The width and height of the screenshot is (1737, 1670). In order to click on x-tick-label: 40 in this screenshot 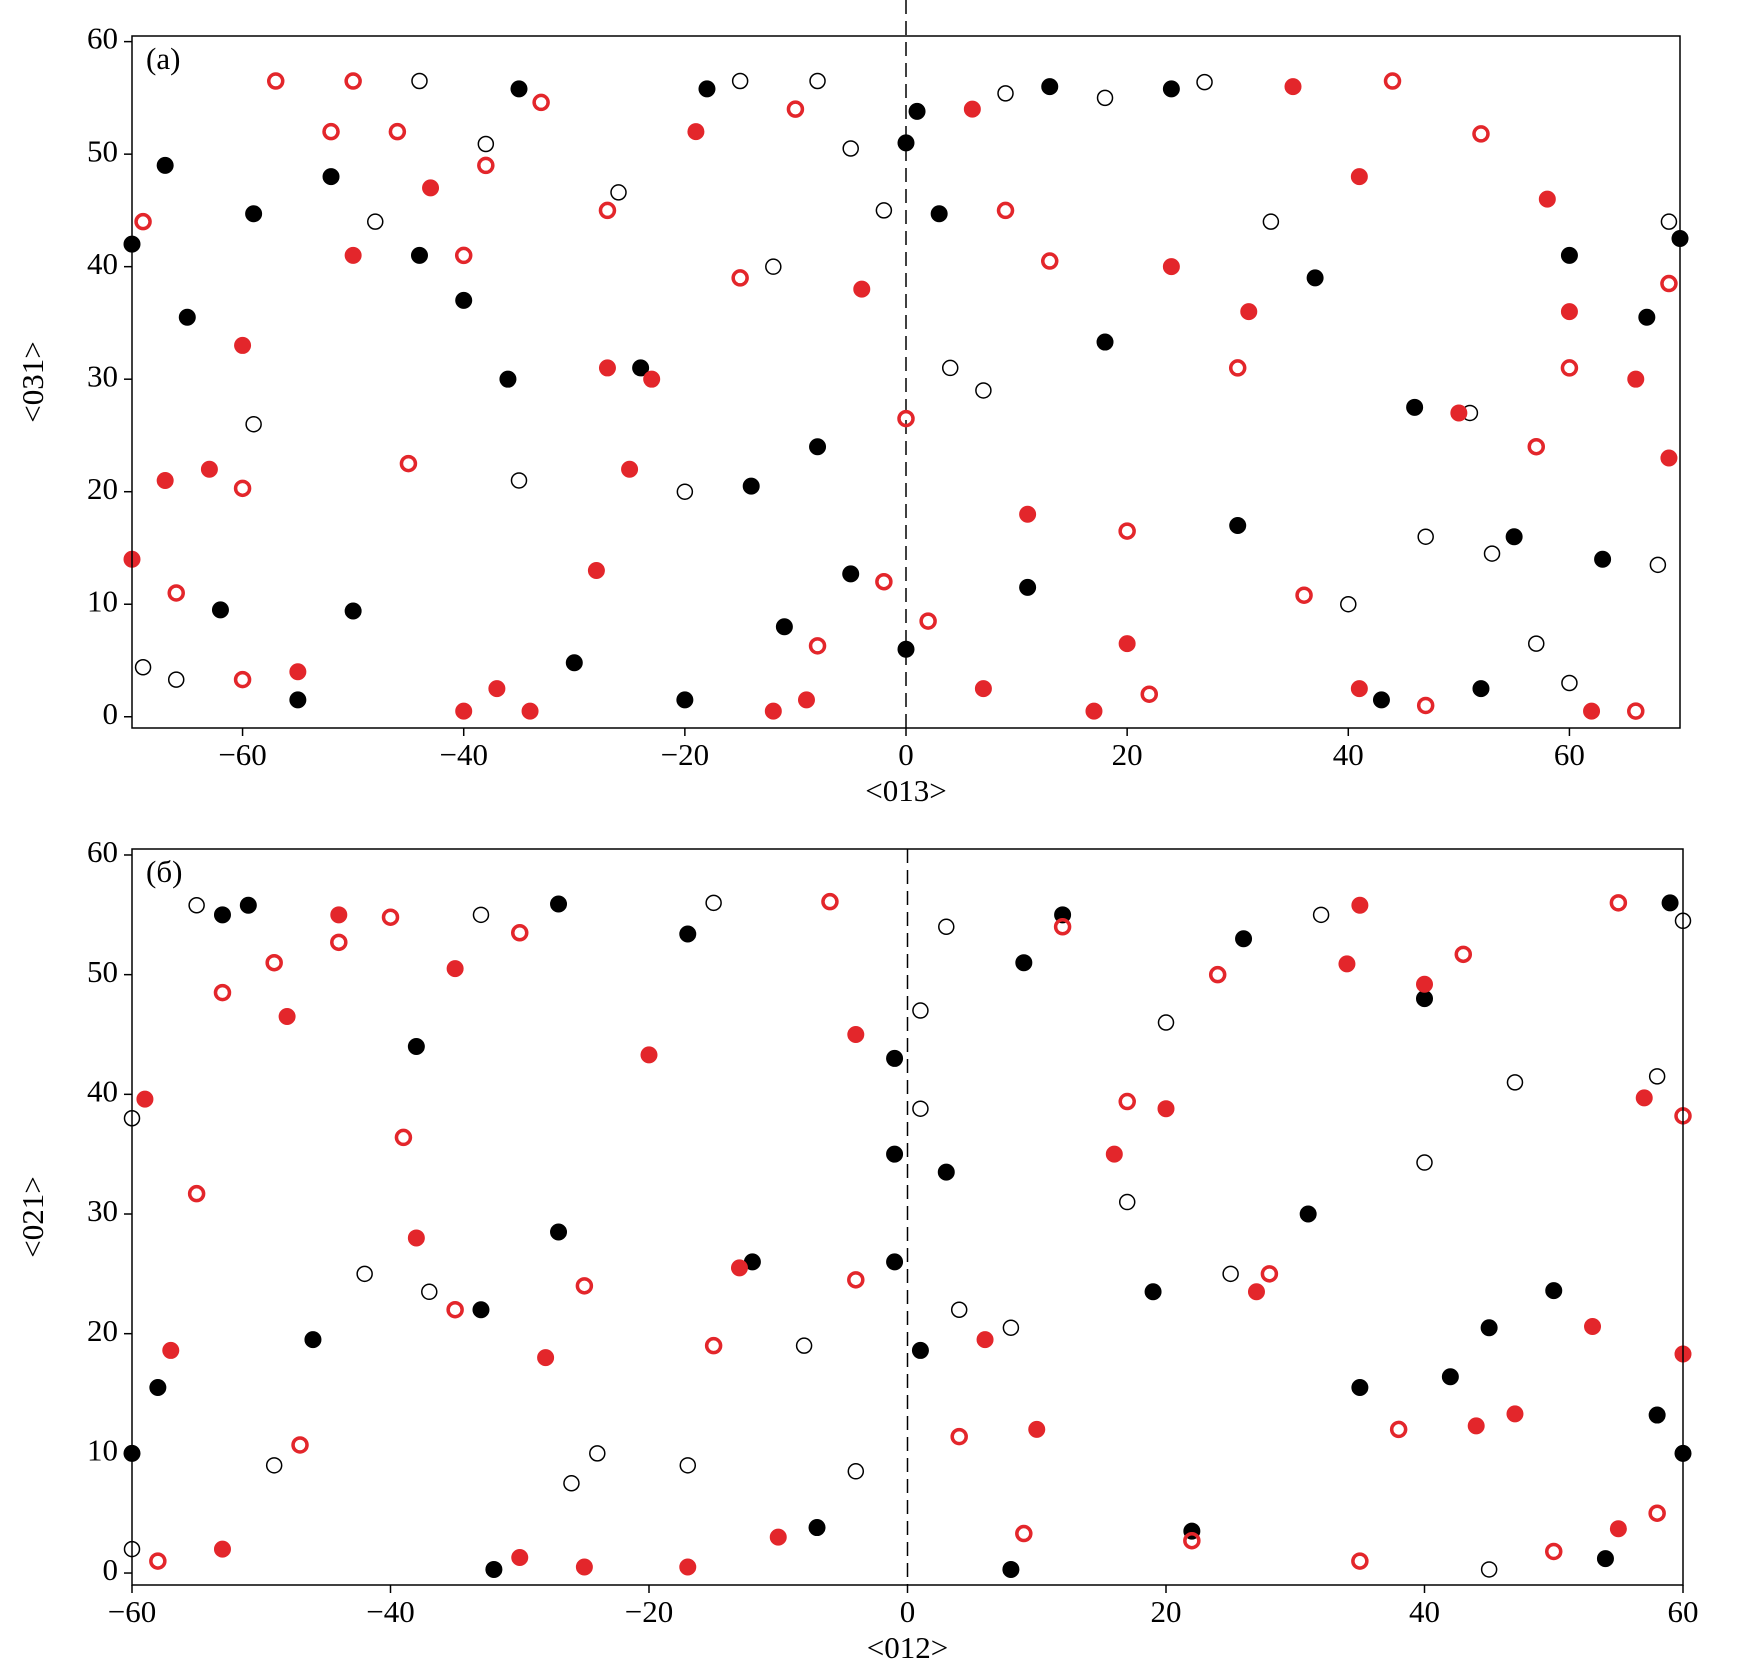, I will do `click(1424, 1611)`.